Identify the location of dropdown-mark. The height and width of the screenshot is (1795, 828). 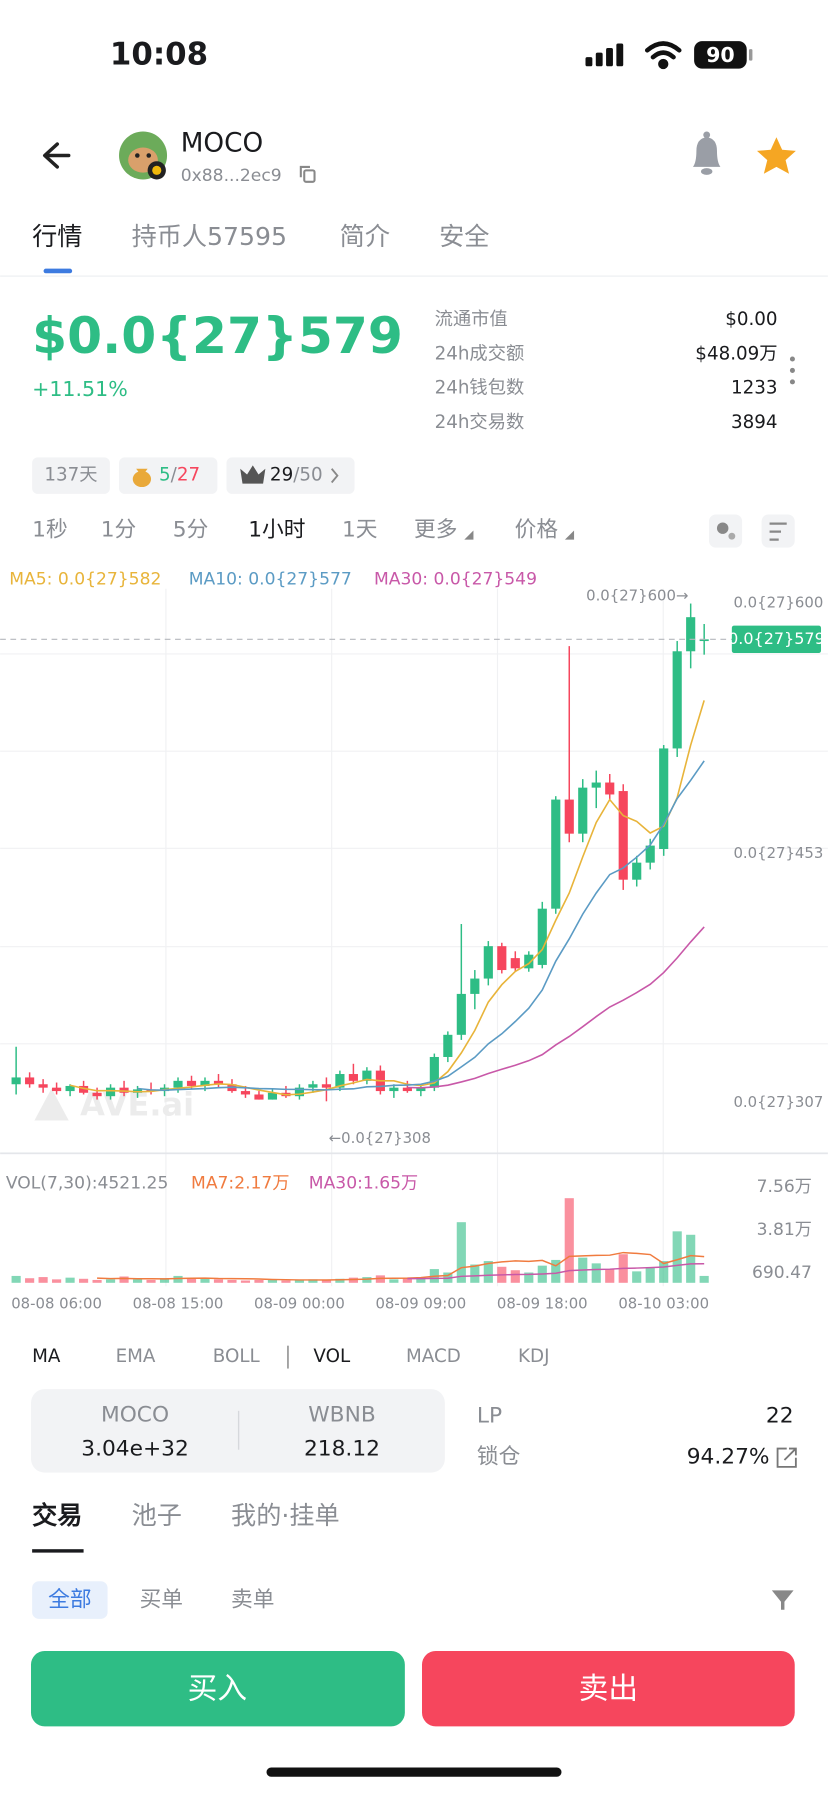
(469, 535).